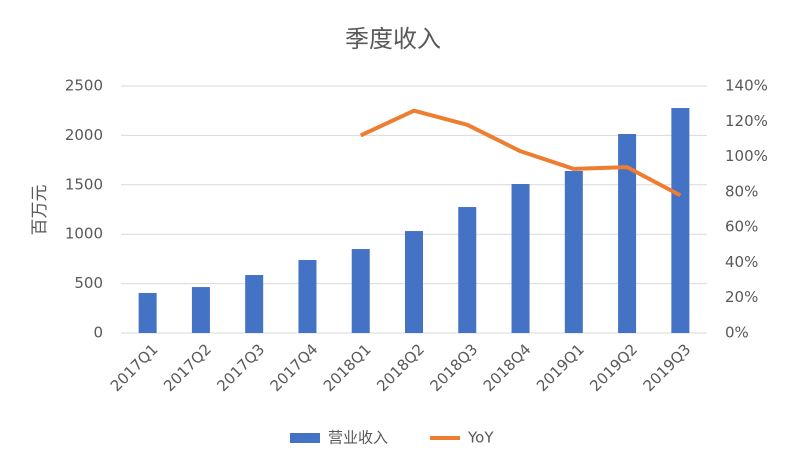 The image size is (787, 463). What do you see at coordinates (480, 438) in the screenshot?
I see `legend-label: YoY` at bounding box center [480, 438].